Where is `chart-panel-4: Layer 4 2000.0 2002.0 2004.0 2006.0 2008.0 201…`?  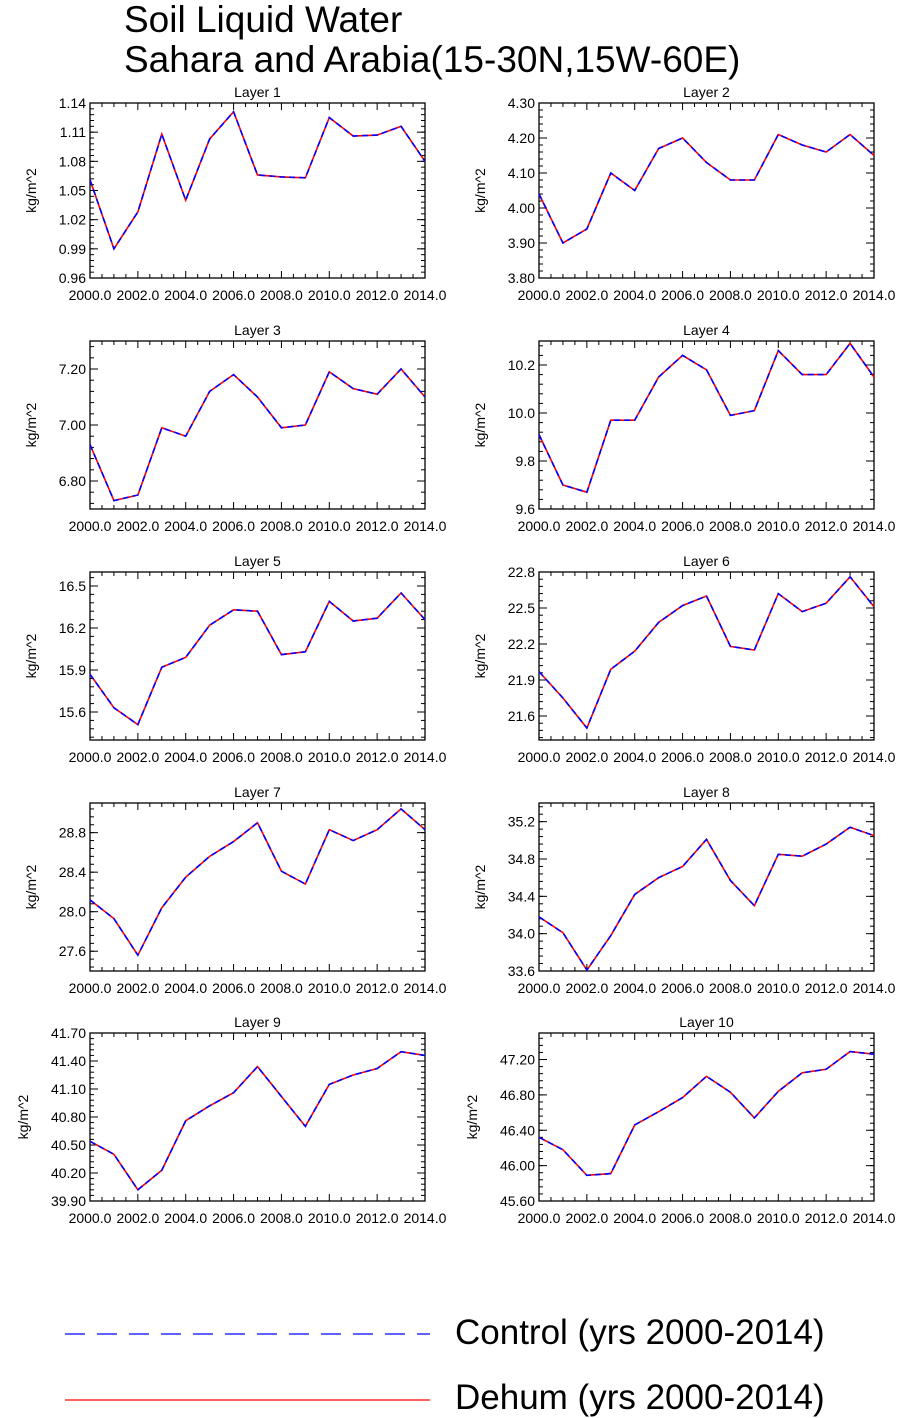 chart-panel-4: Layer 4 2000.0 2002.0 2004.0 2006.0 2008.0 201… is located at coordinates (684, 428).